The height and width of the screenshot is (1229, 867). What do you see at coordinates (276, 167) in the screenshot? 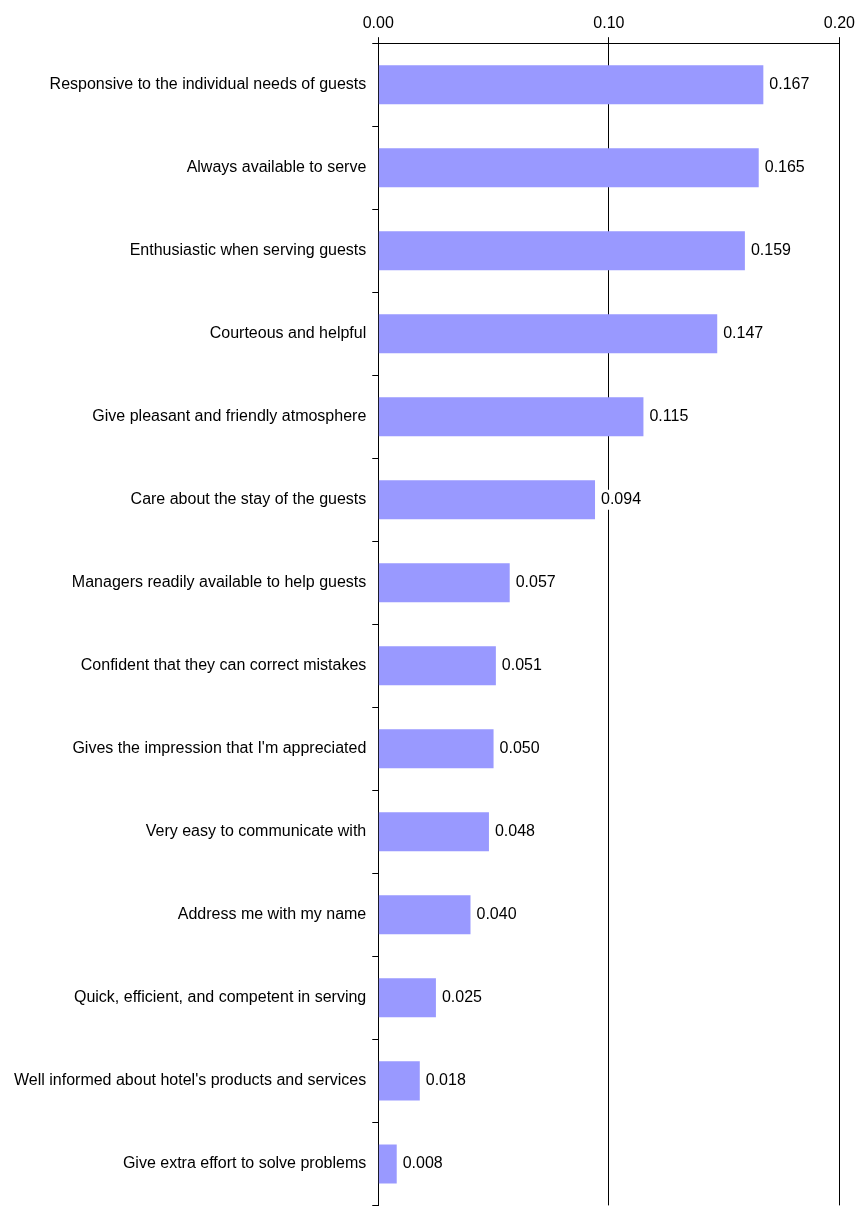
I see `y-tick-label: Always available to serve` at bounding box center [276, 167].